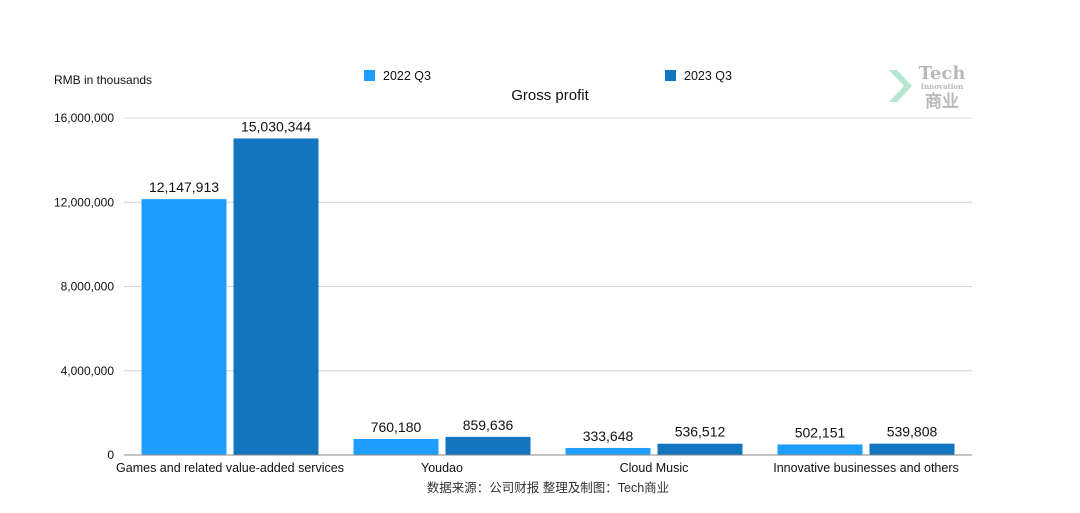 The image size is (1080, 513). What do you see at coordinates (276, 126) in the screenshot?
I see `data-label: 15,030,344` at bounding box center [276, 126].